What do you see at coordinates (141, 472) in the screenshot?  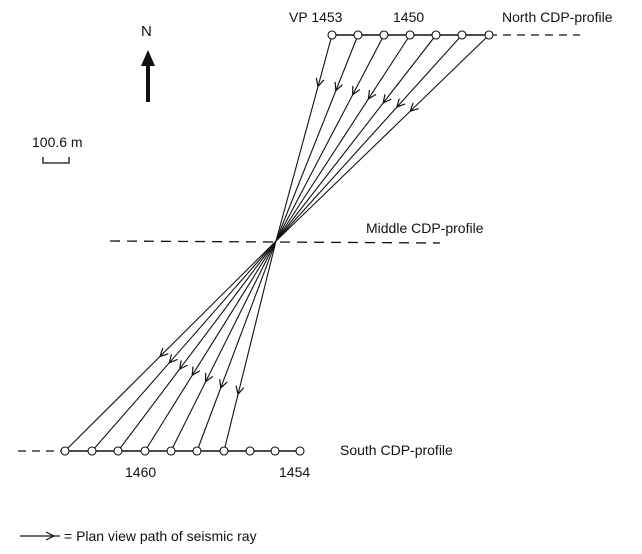 I see `south-vp-start-label: 1460` at bounding box center [141, 472].